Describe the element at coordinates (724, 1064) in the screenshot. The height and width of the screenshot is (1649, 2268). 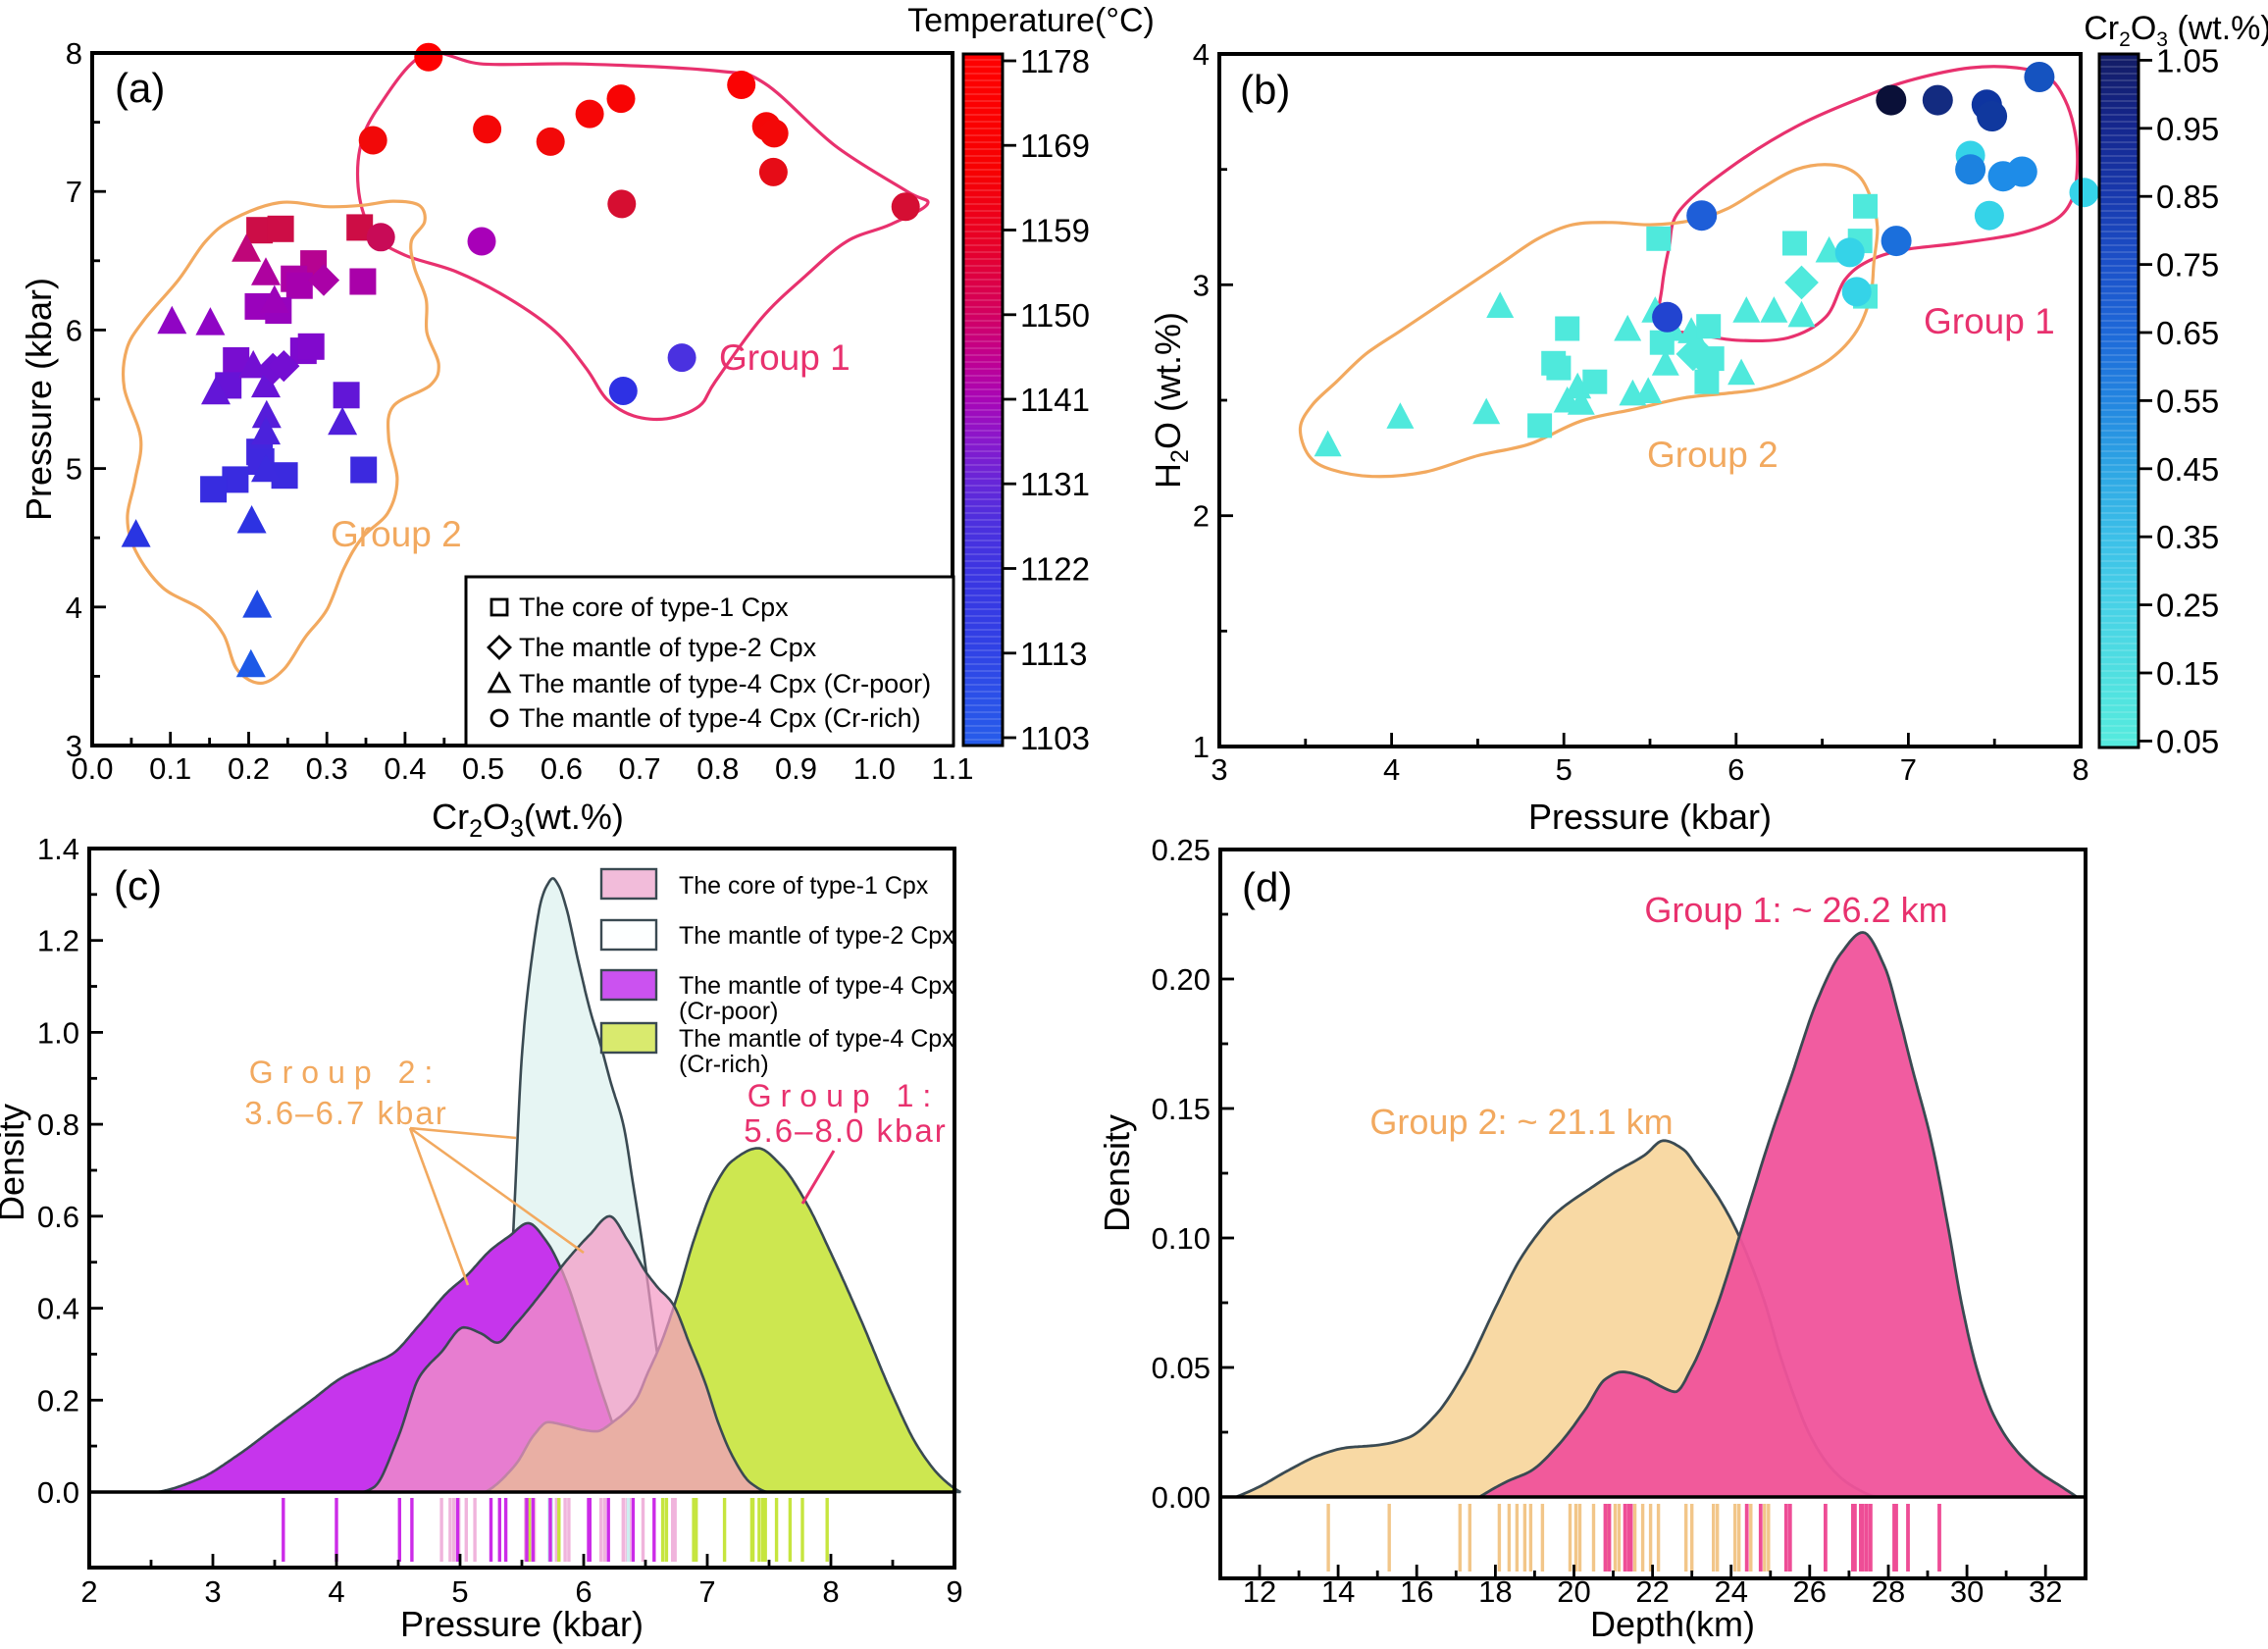
I see `svg-text: (Cr-rich)` at that location.